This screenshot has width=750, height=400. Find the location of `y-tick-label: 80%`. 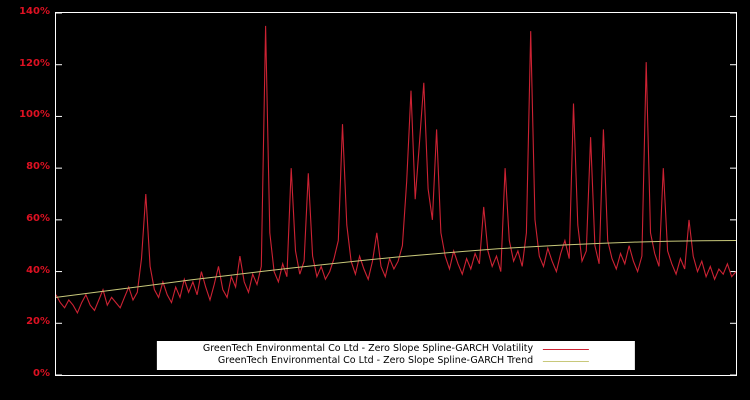

y-tick-label: 80% is located at coordinates (38, 167).